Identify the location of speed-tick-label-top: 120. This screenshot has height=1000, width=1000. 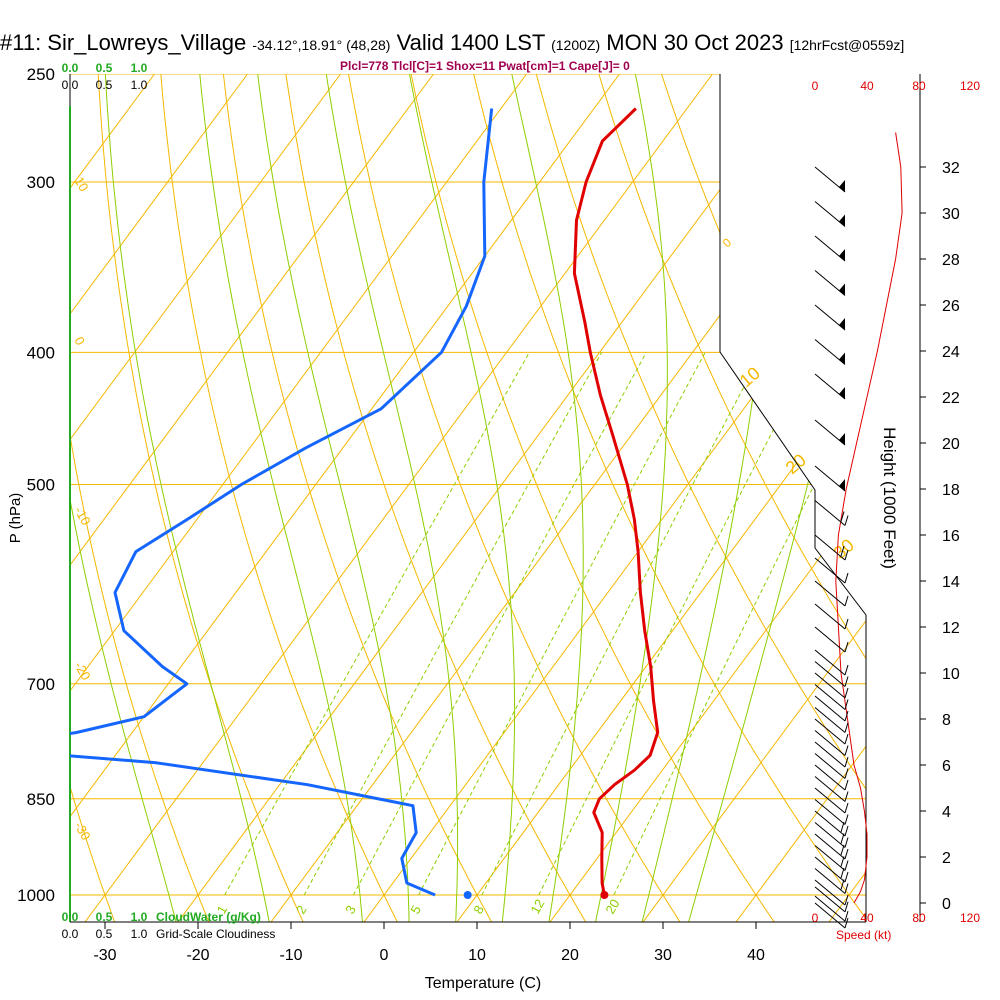
(970, 86).